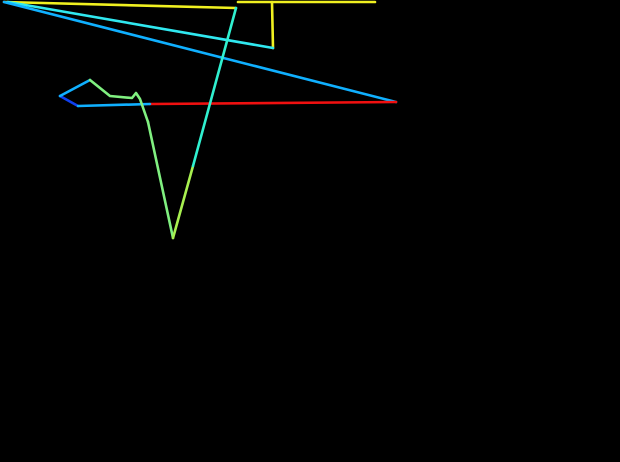 The height and width of the screenshot is (462, 620). Describe the element at coordinates (75, 88) in the screenshot. I see `left-hook-upper` at that location.